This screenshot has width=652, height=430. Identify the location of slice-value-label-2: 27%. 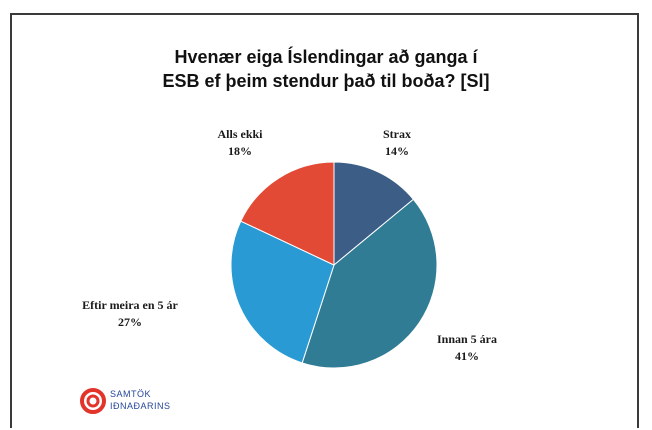
(130, 322).